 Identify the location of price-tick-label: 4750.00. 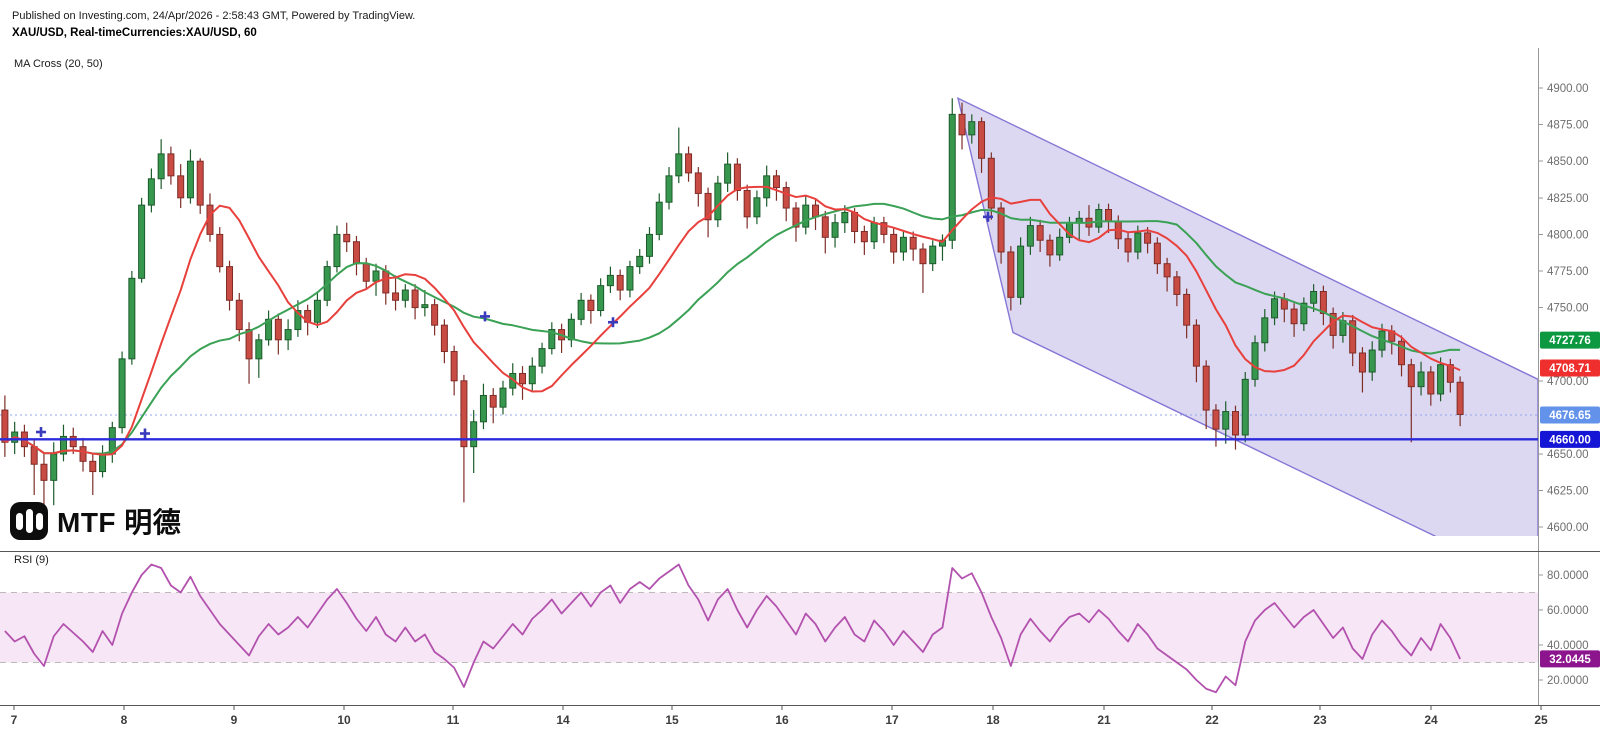
(1568, 309).